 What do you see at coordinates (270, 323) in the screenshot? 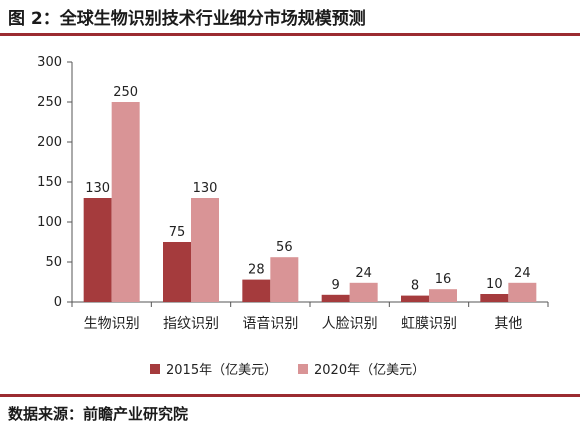
I see `x-category-label: 语音识别` at bounding box center [270, 323].